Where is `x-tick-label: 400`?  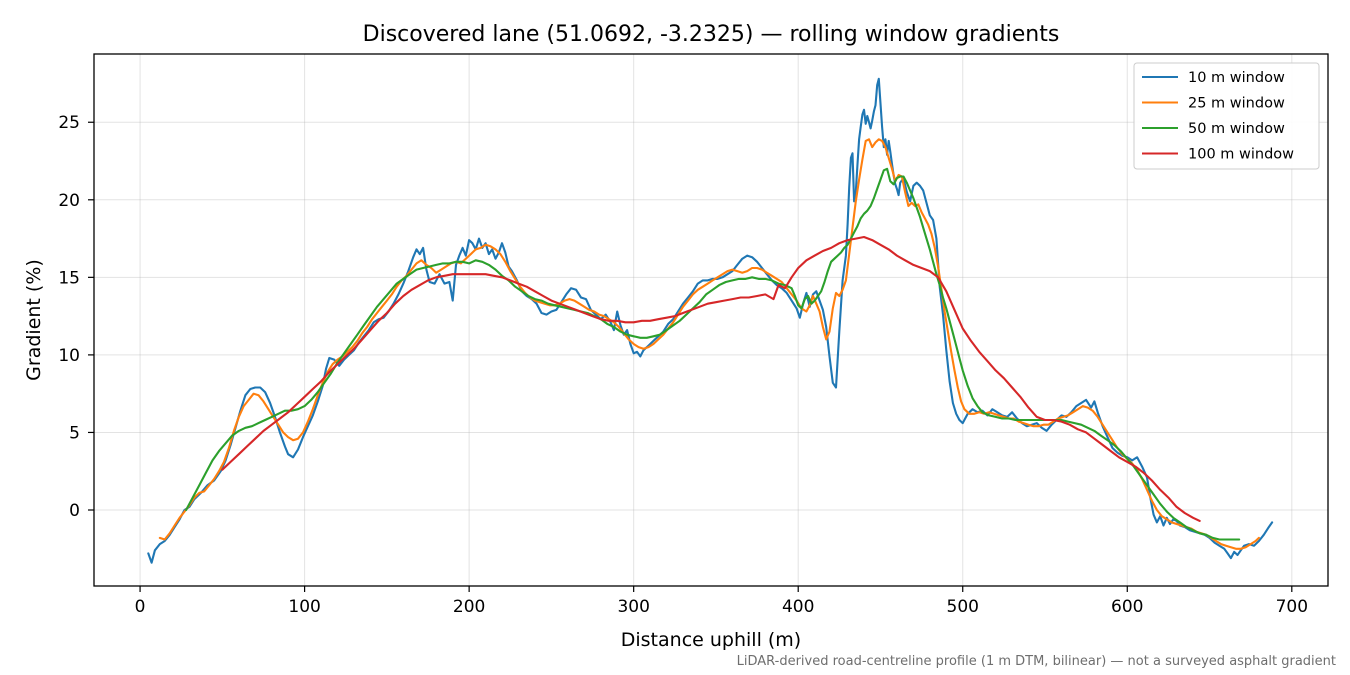
x-tick-label: 400 is located at coordinates (798, 607).